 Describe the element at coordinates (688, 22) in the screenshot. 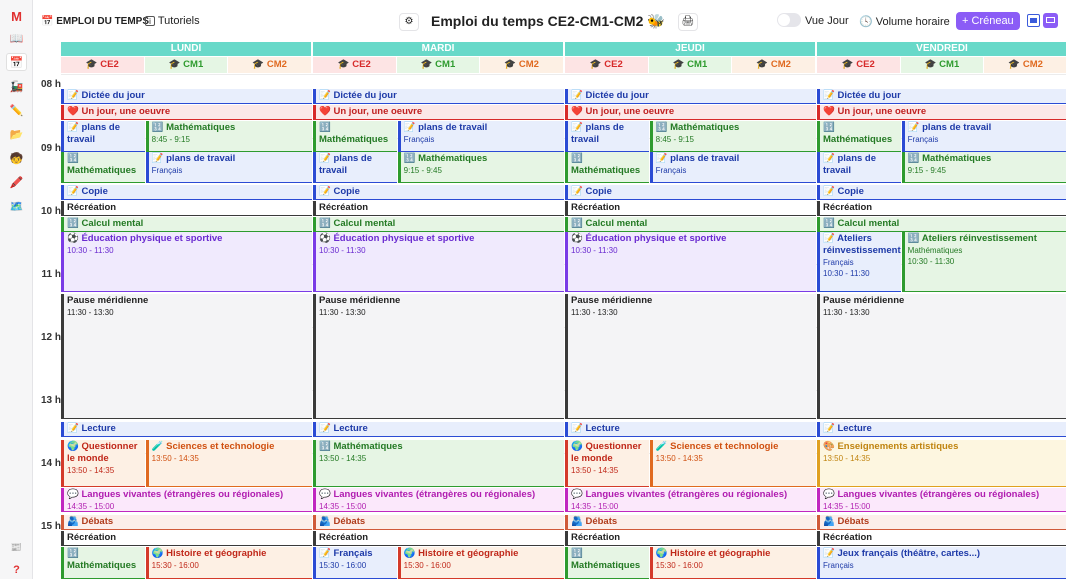

I see `print-button: 🖨` at that location.